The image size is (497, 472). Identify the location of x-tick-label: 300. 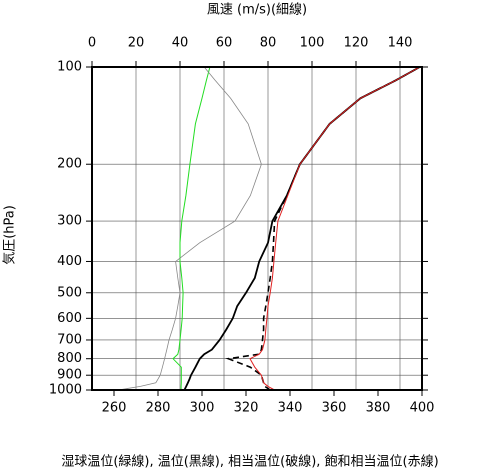
(202, 408).